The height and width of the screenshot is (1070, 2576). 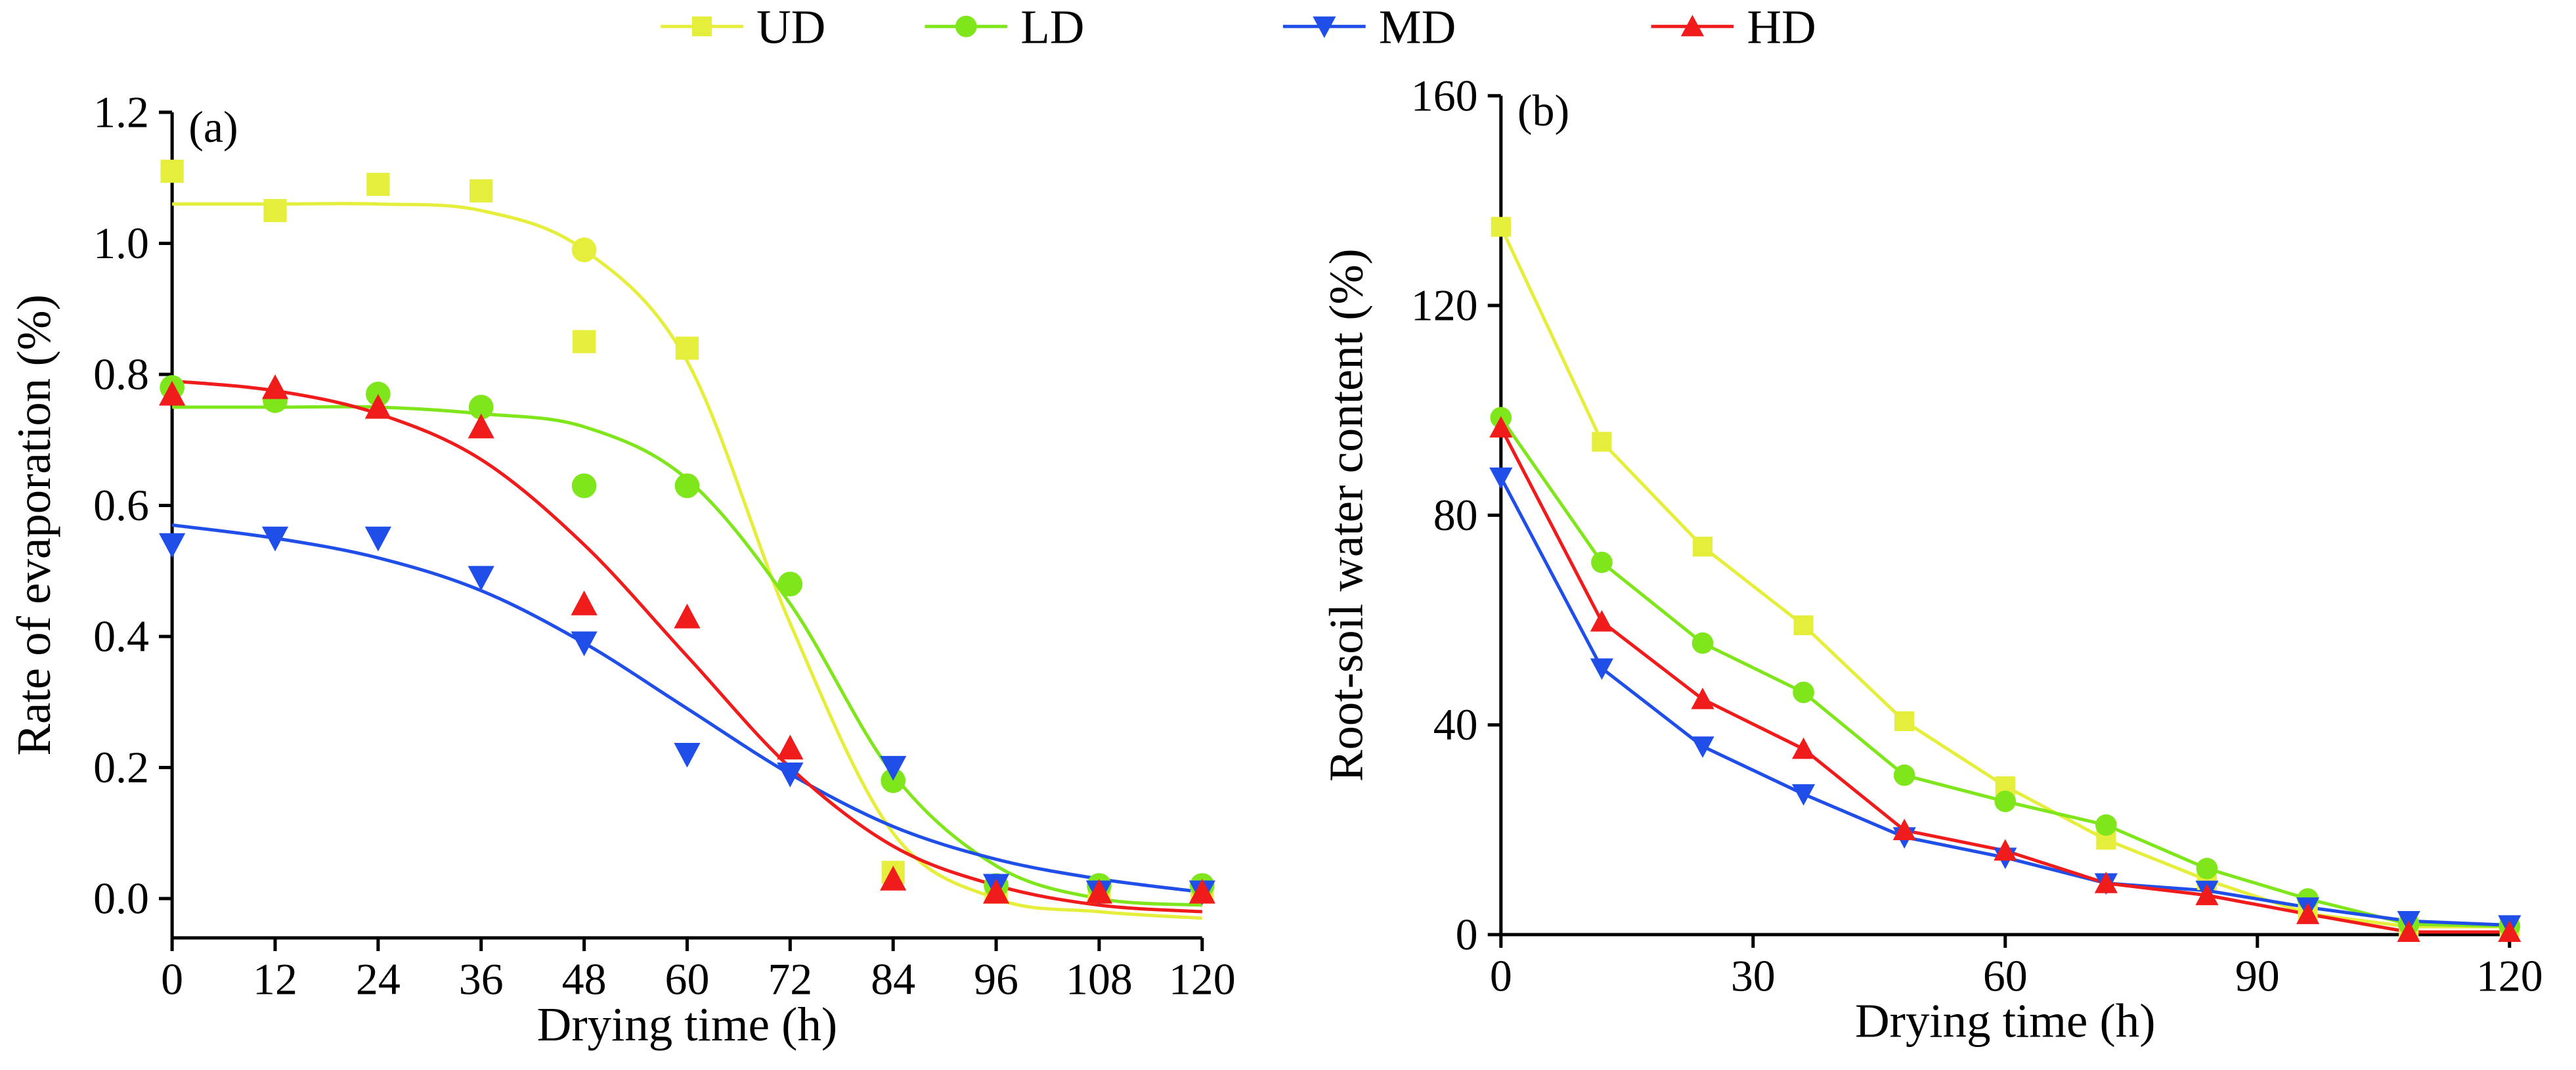 I want to click on legend-label: LD, so click(x=1052, y=27).